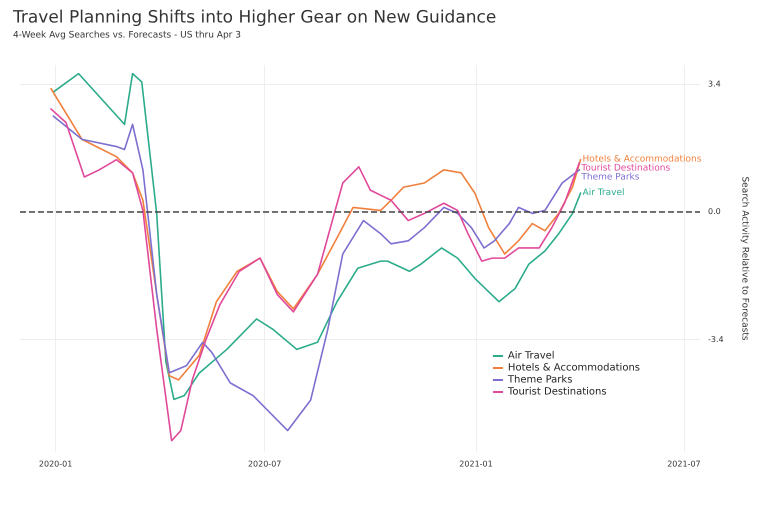 The image size is (765, 512). I want to click on legend-label: Tourist Destinations, so click(556, 392).